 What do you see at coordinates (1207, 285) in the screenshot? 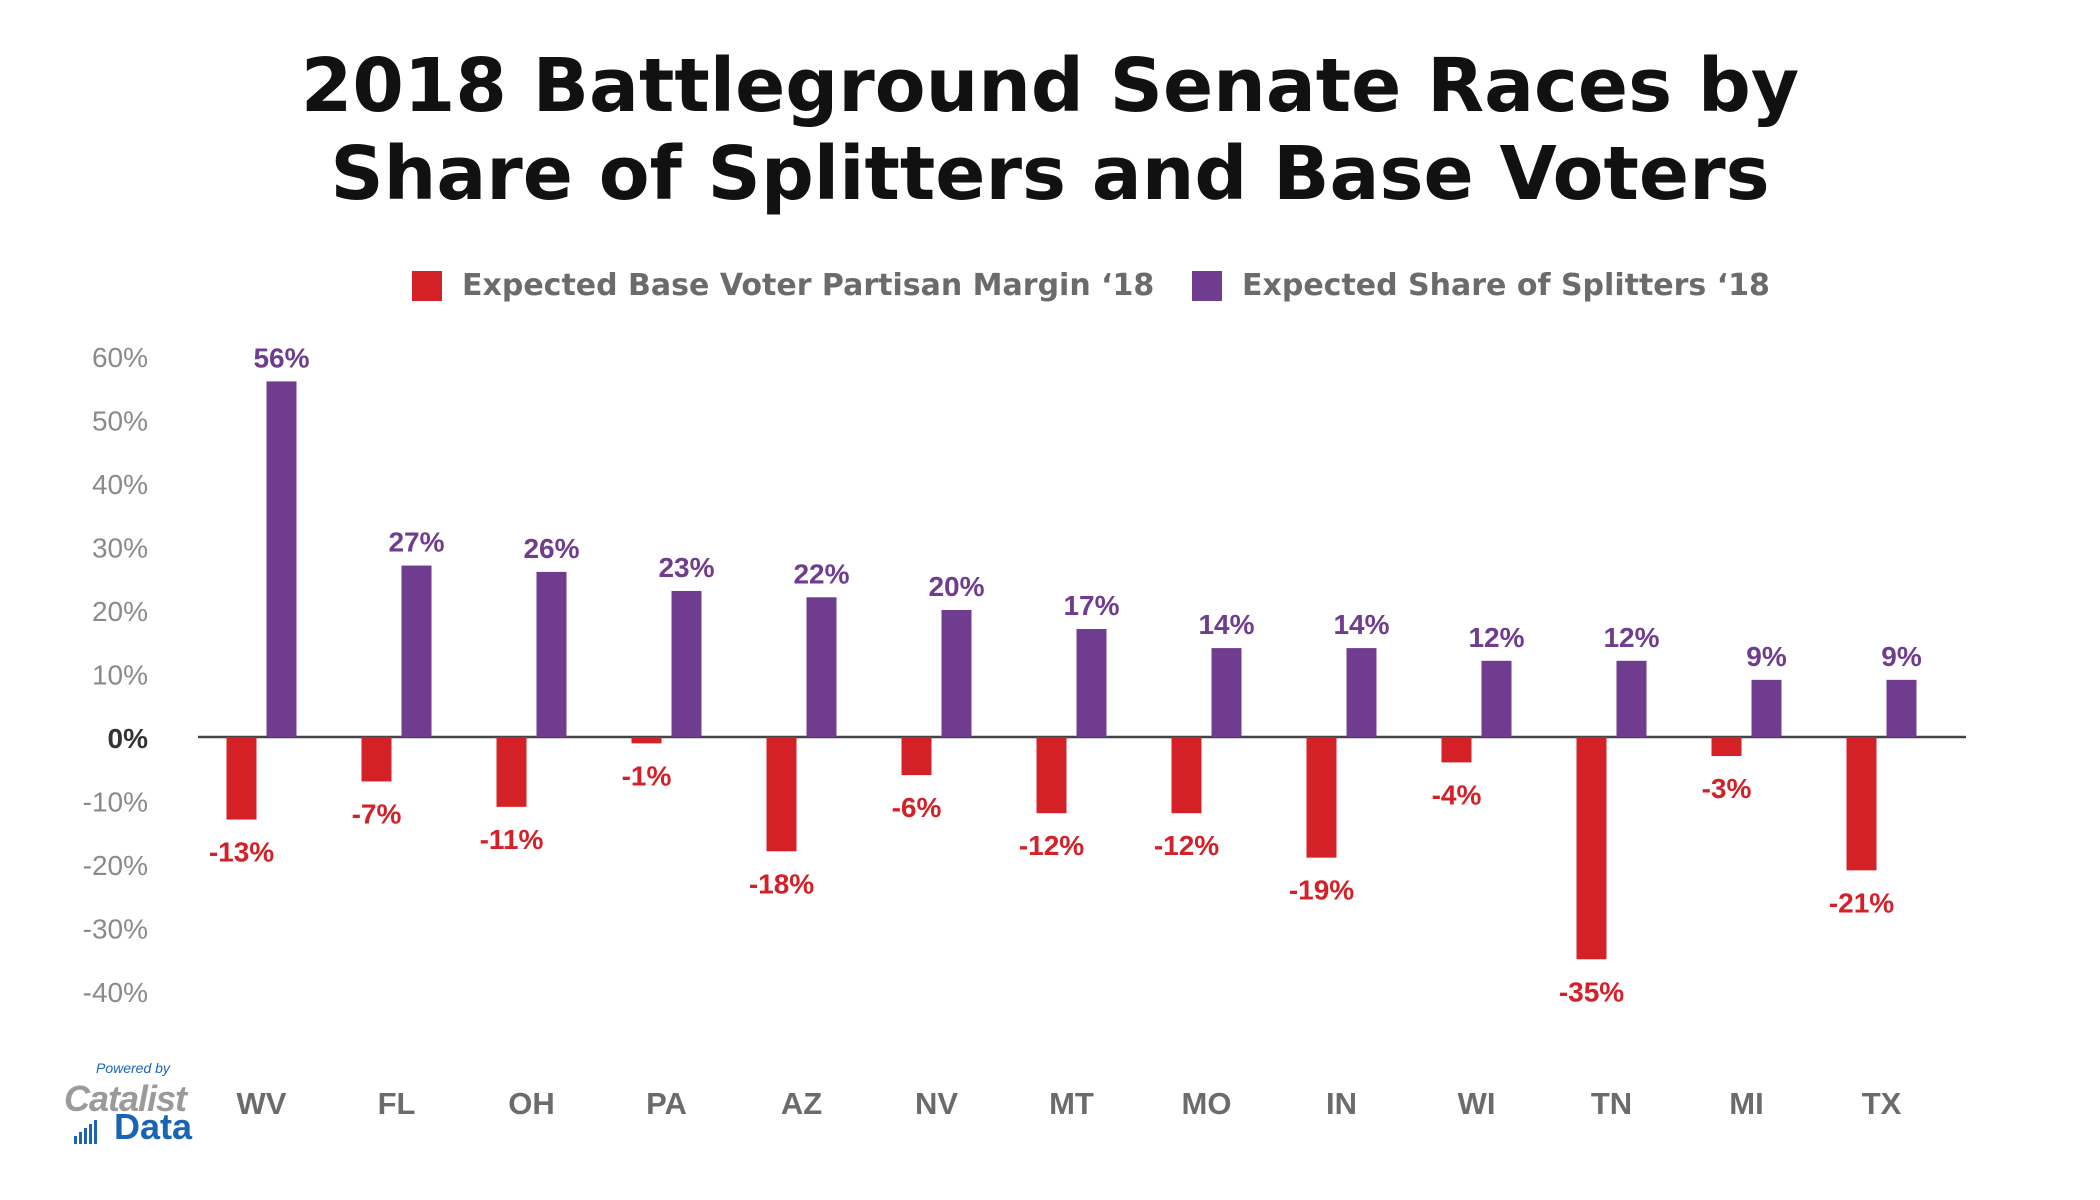
I see `legend-swatch-splitters` at bounding box center [1207, 285].